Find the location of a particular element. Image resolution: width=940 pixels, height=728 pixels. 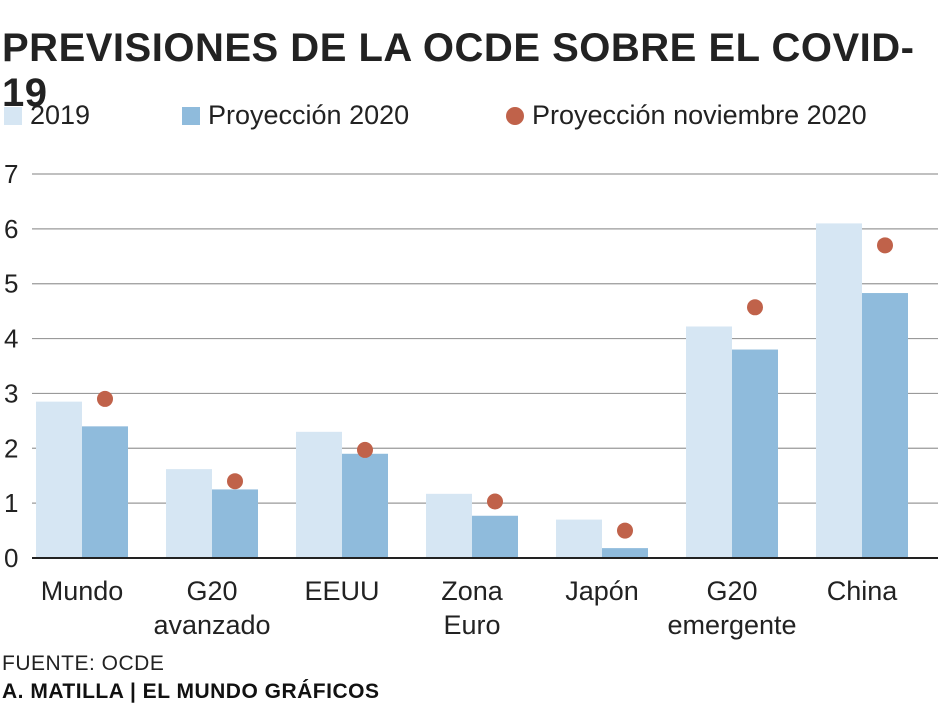

x-tick-label: Japón is located at coordinates (602, 591).